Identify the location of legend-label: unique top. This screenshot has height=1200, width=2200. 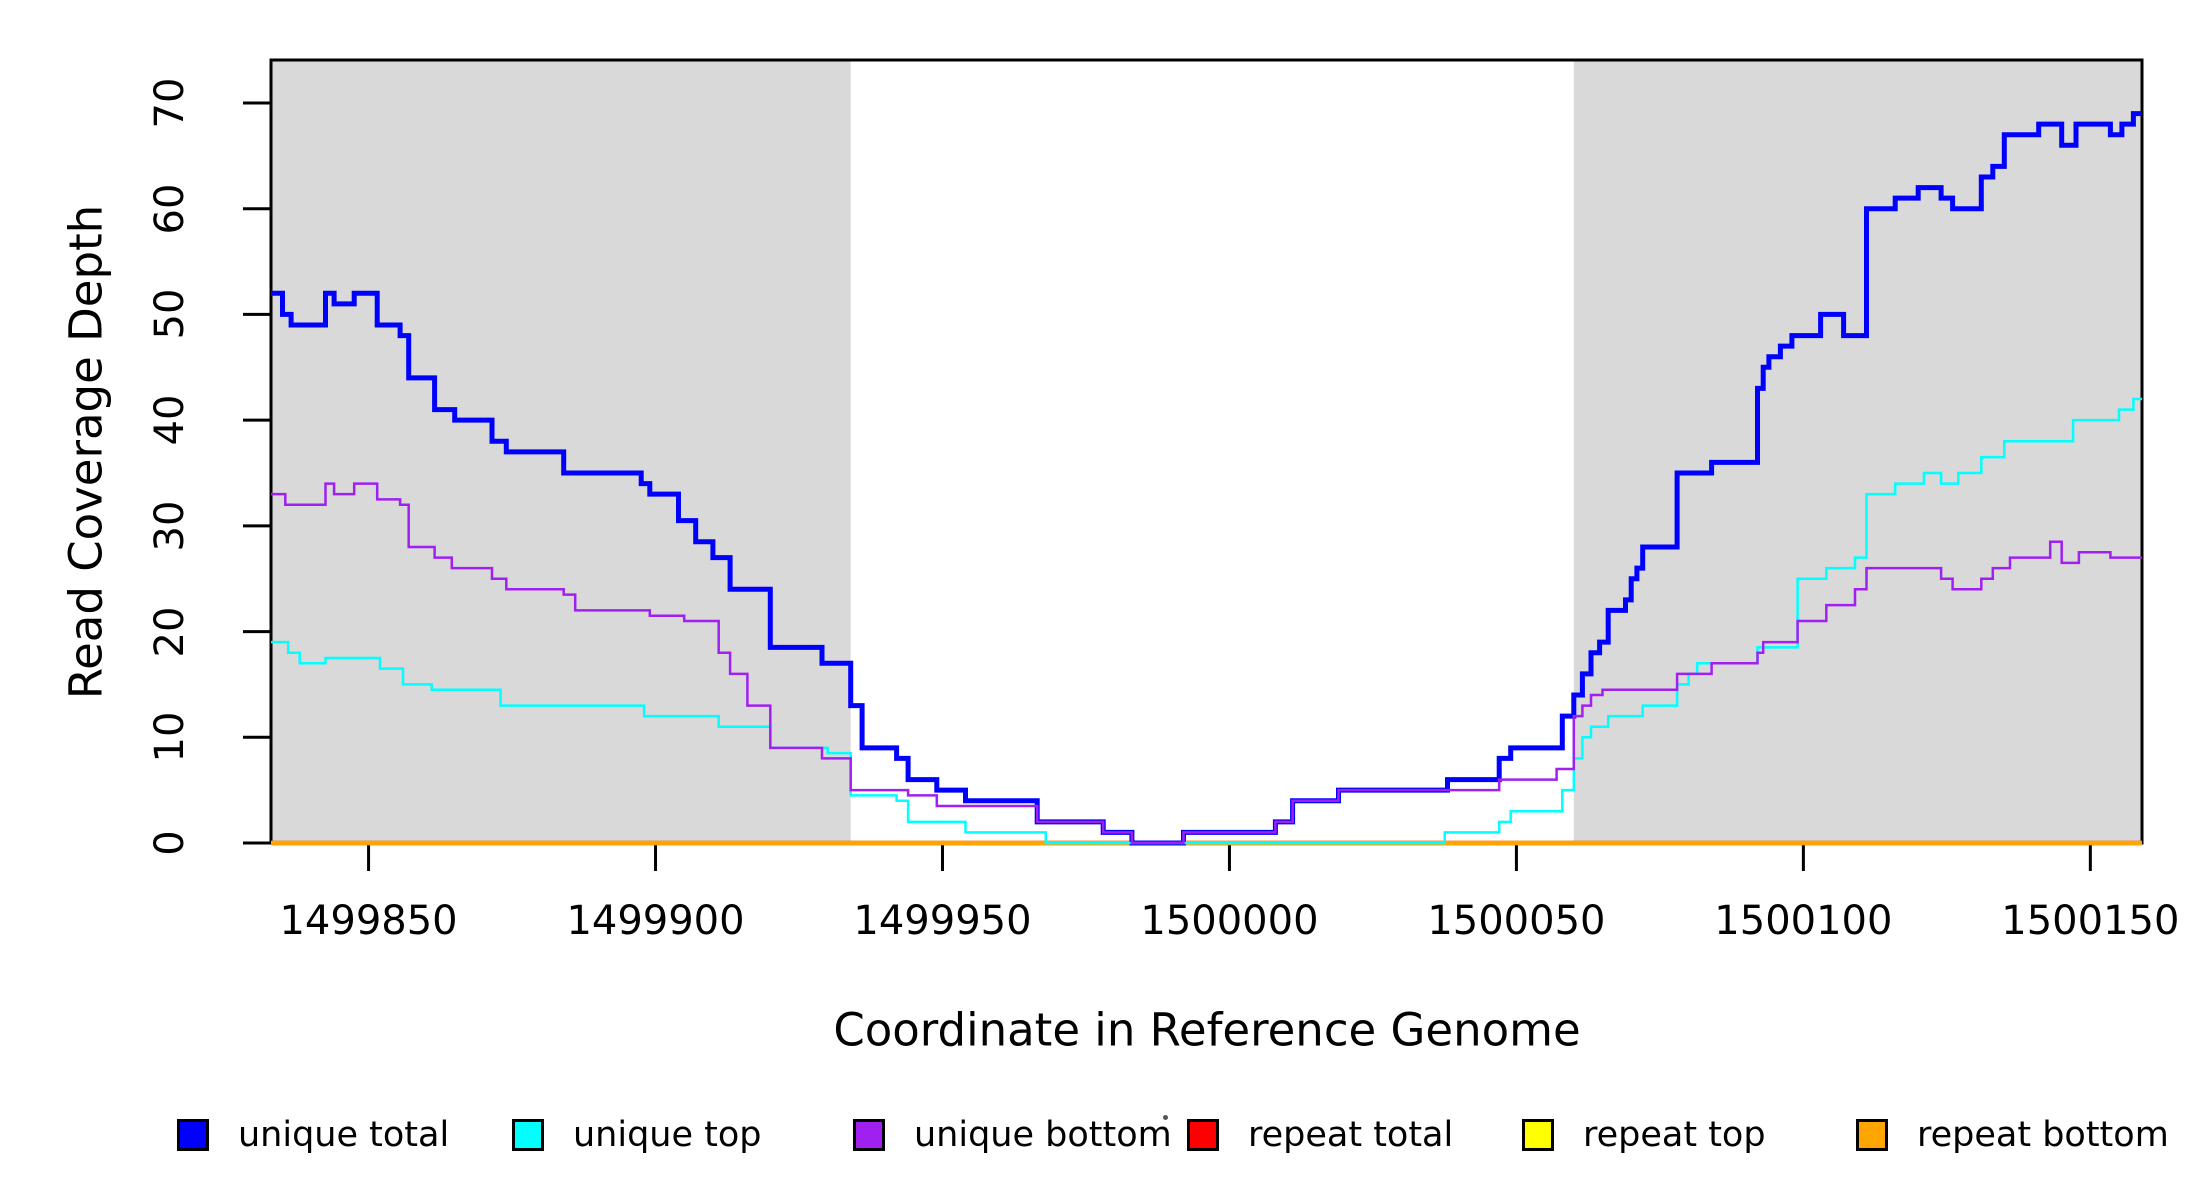
(667, 1135).